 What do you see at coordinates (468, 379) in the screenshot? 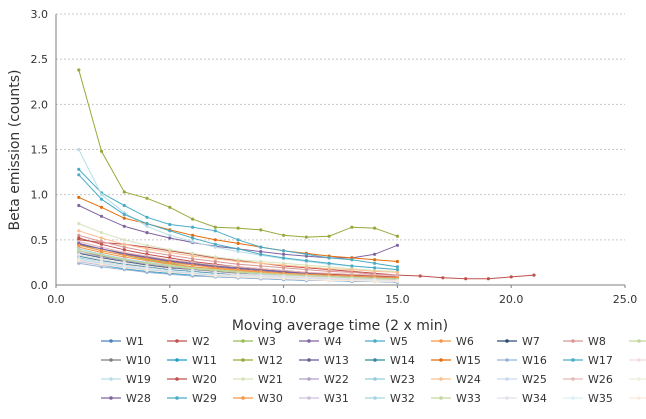
I see `legend-label: W24` at bounding box center [468, 379].